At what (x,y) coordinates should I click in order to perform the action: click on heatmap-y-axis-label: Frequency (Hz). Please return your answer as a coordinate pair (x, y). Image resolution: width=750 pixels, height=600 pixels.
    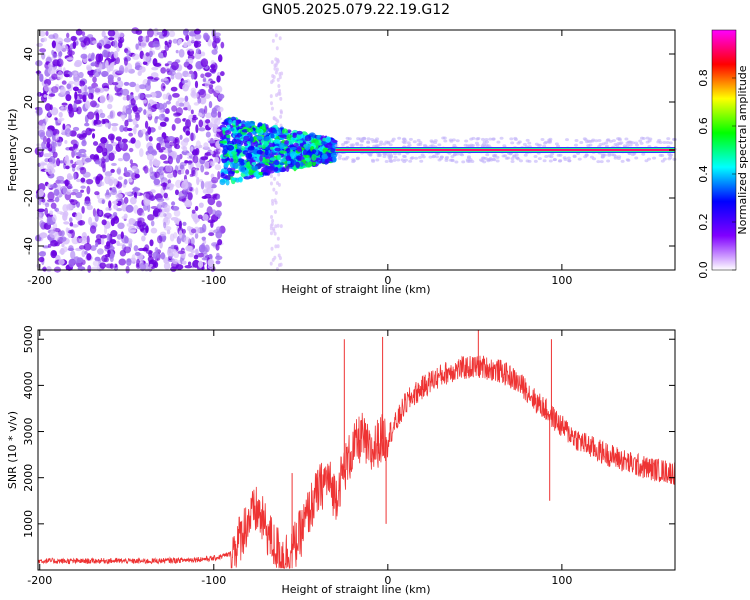
    Looking at the image, I should click on (12, 150).